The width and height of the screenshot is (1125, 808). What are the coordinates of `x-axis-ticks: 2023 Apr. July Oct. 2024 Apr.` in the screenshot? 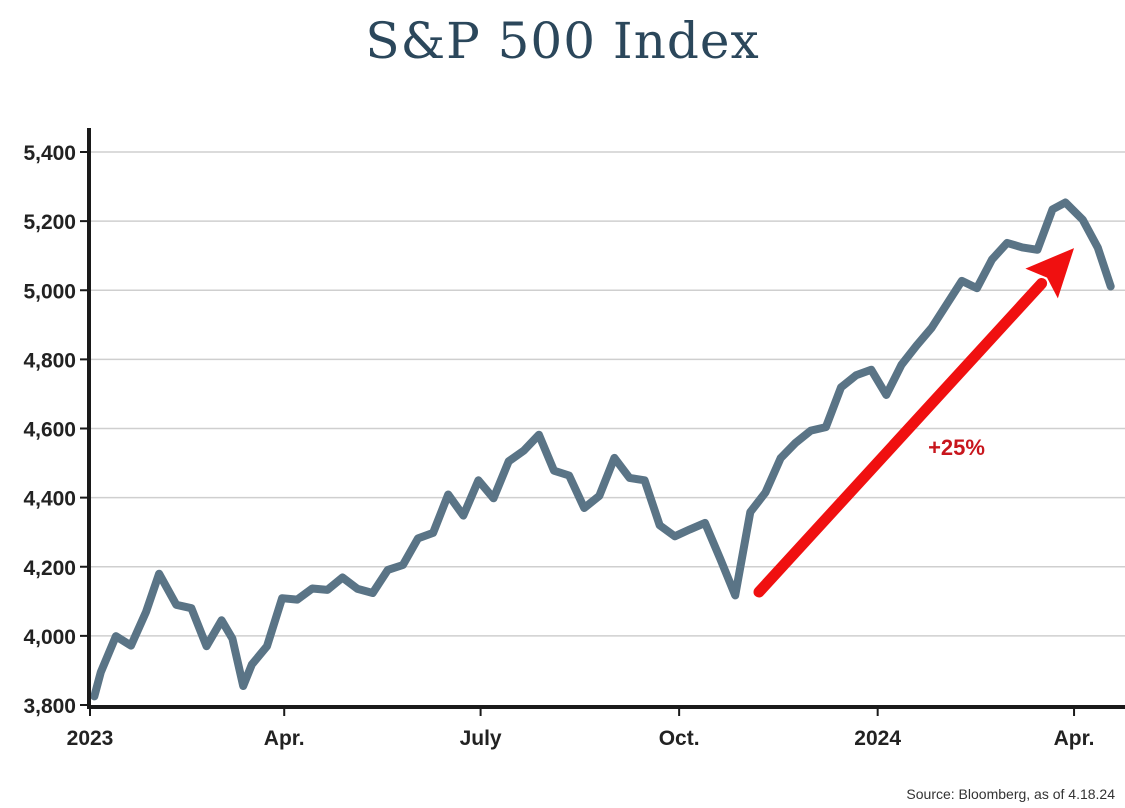 It's located at (581, 728).